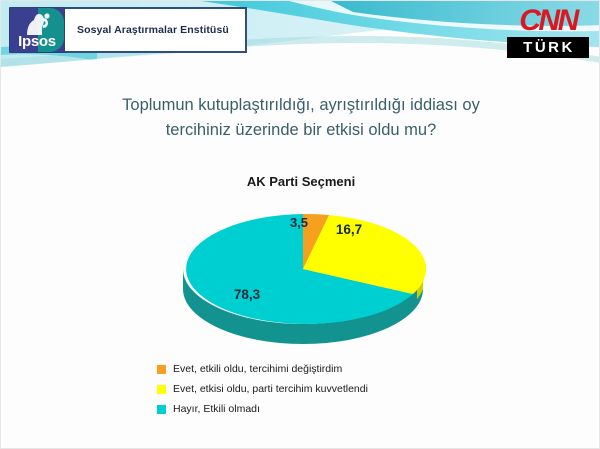  I want to click on ipsos-tagline-text: Sosyal Araştırmalar Enstitüsü, so click(153, 30).